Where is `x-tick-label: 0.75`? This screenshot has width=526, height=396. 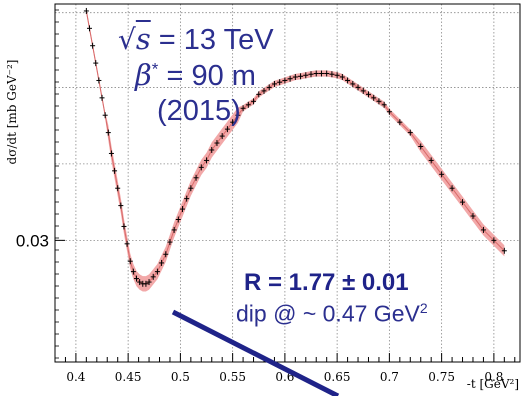
x-tick-label: 0.75 is located at coordinates (441, 377).